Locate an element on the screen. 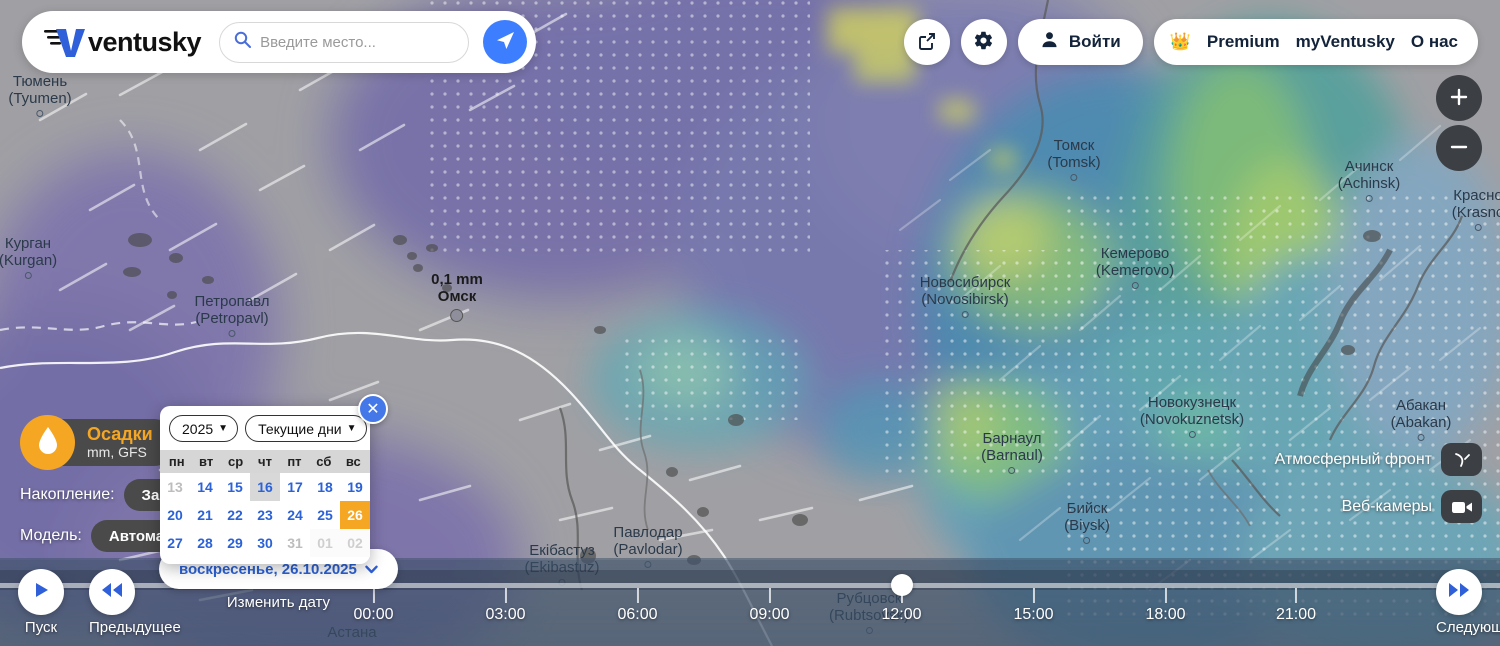 This screenshot has width=1500, height=646. chevron-down-icon is located at coordinates (371, 569).